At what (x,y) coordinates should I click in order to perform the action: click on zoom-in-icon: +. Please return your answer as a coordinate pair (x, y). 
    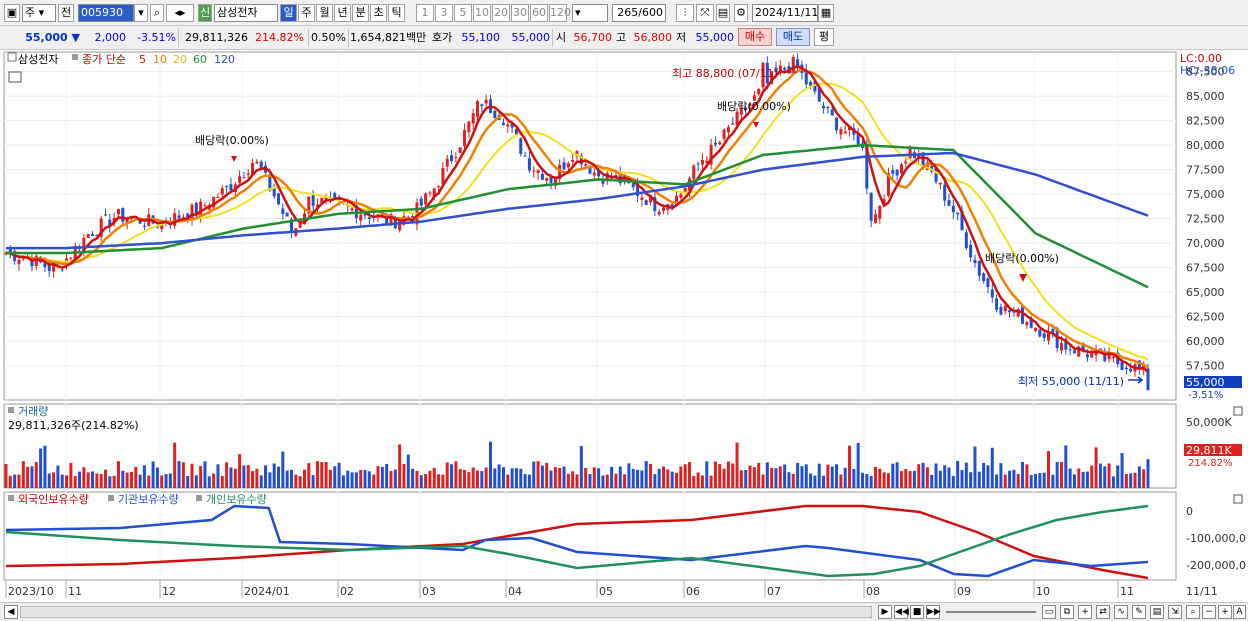
    Looking at the image, I should click on (1225, 612).